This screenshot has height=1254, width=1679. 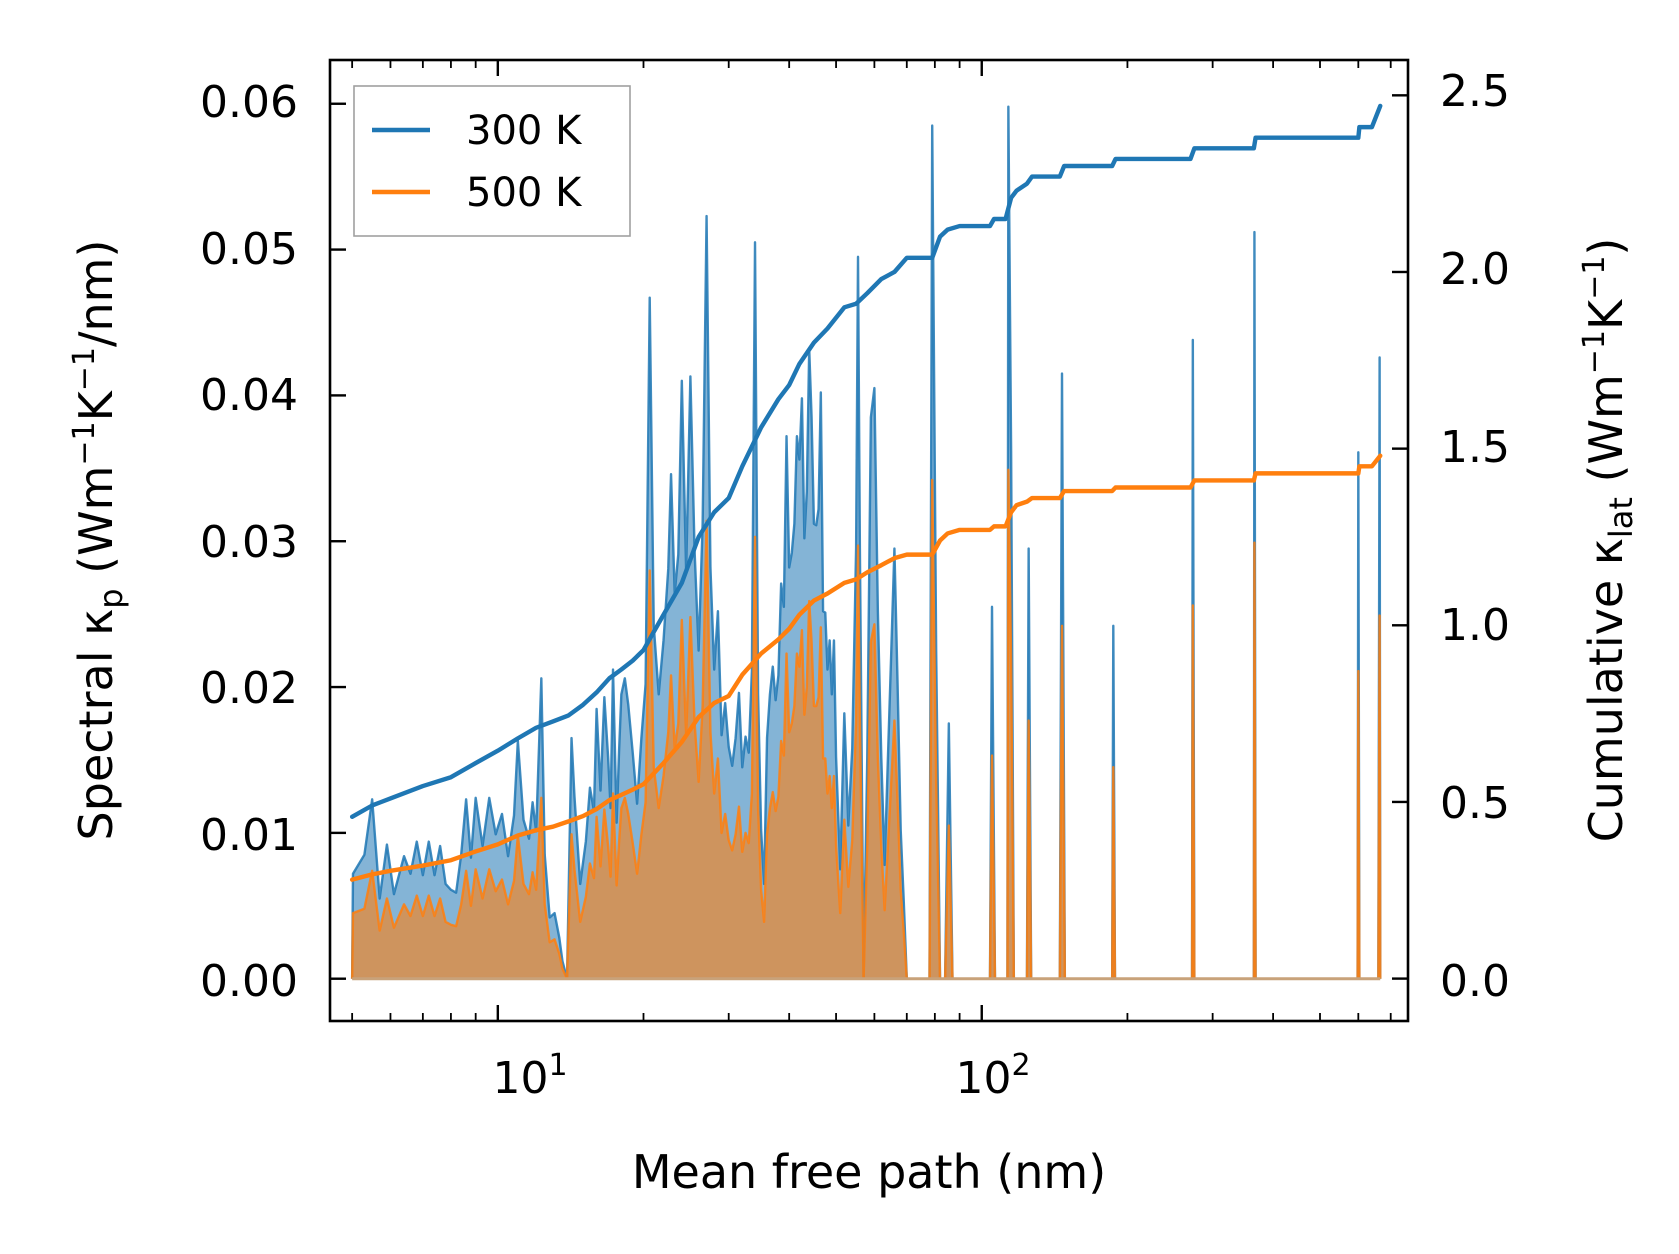 I want to click on y-left-tick-label: 0.03, so click(x=249, y=542).